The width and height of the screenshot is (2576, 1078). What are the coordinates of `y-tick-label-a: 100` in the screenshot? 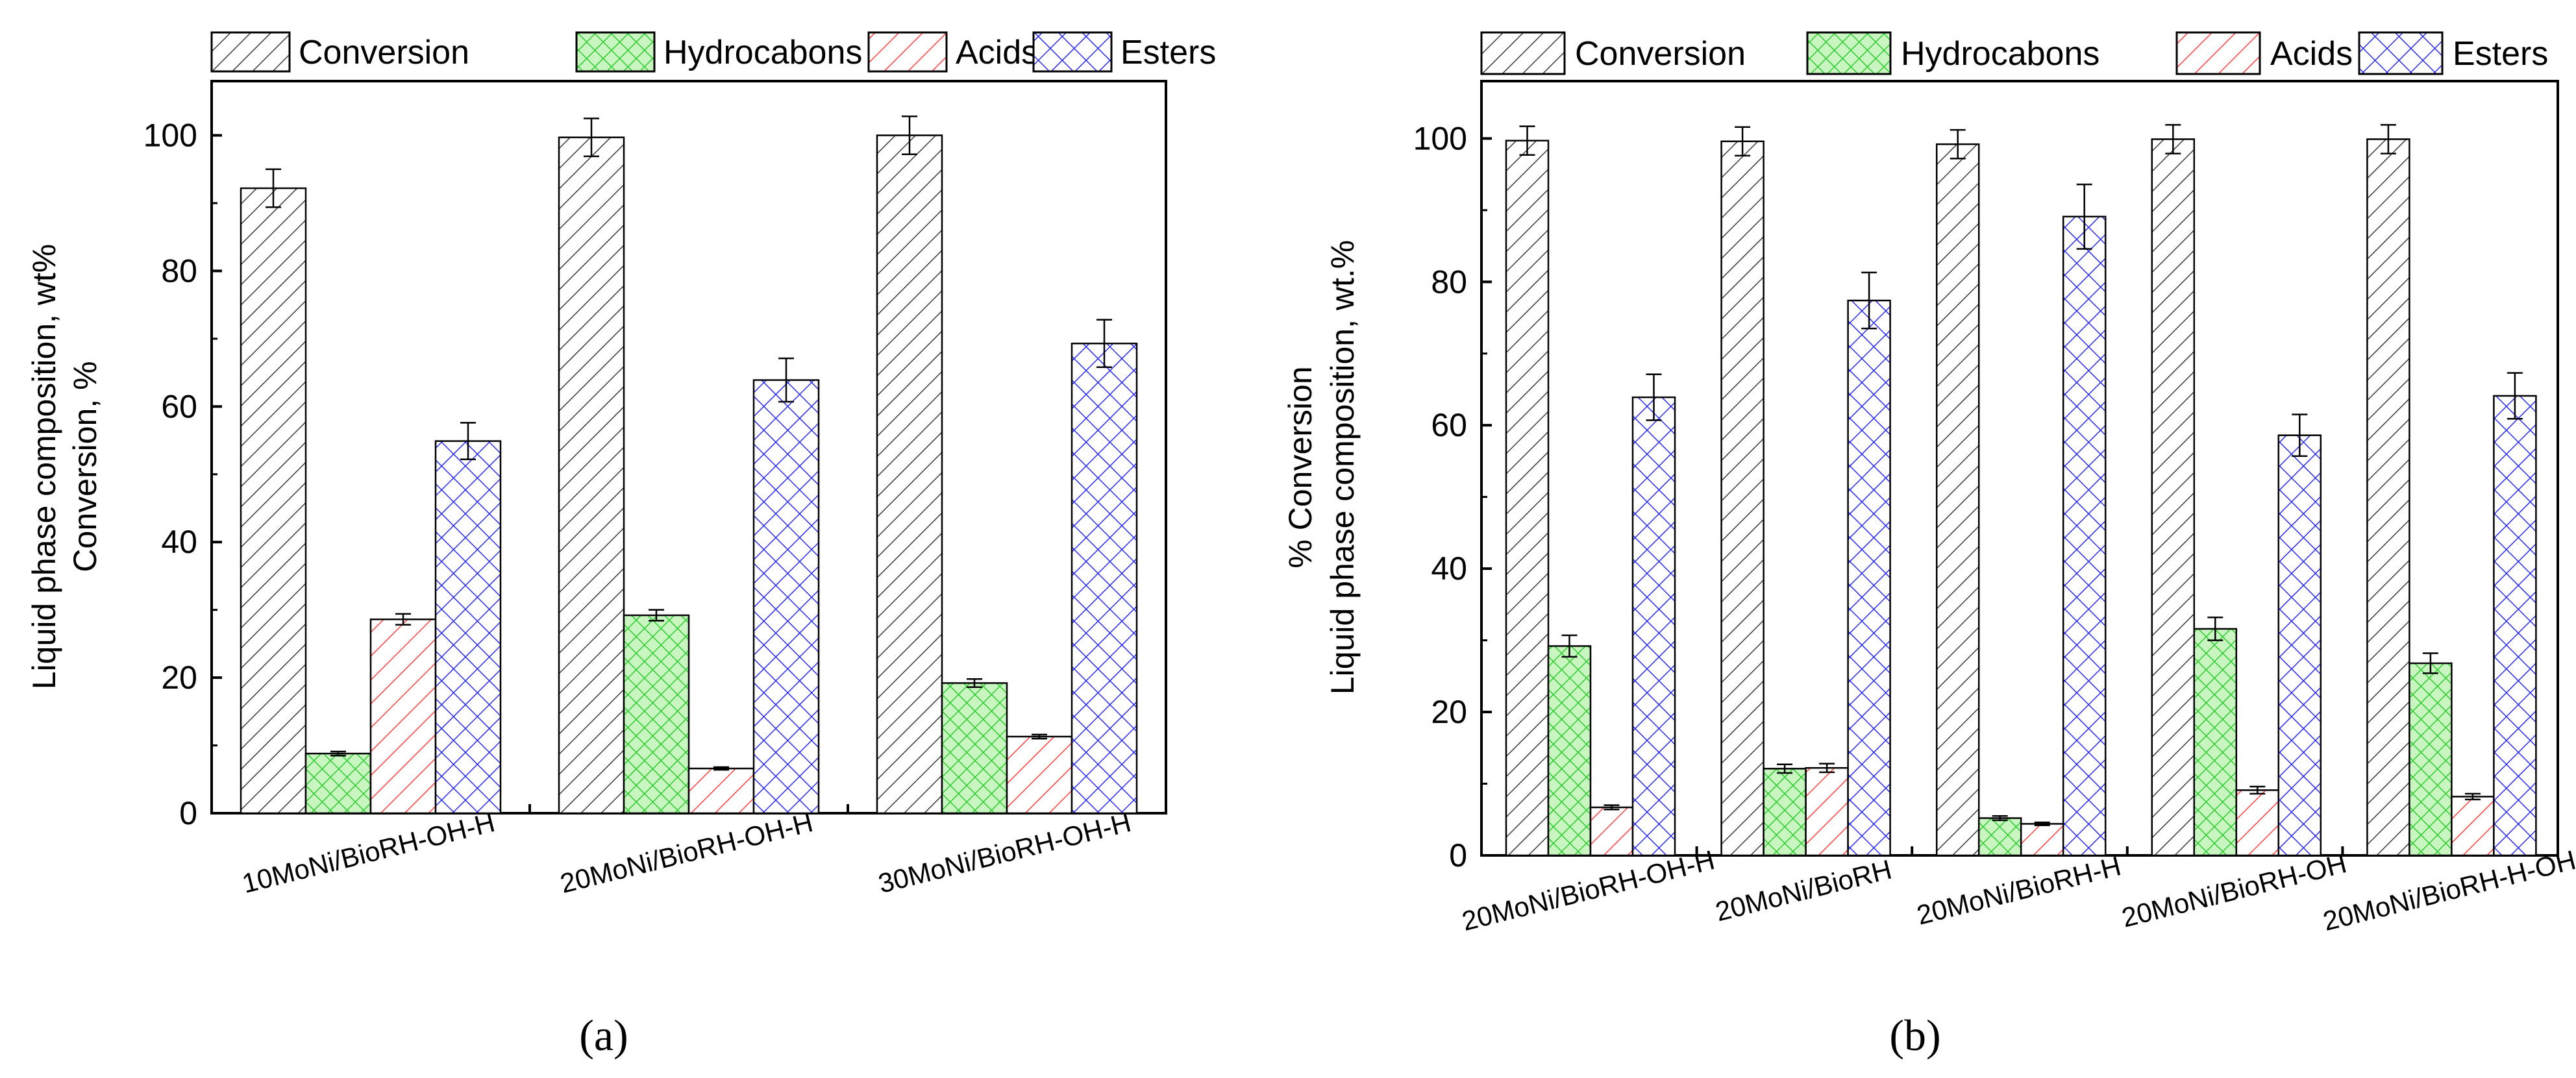 It's located at (170, 135).